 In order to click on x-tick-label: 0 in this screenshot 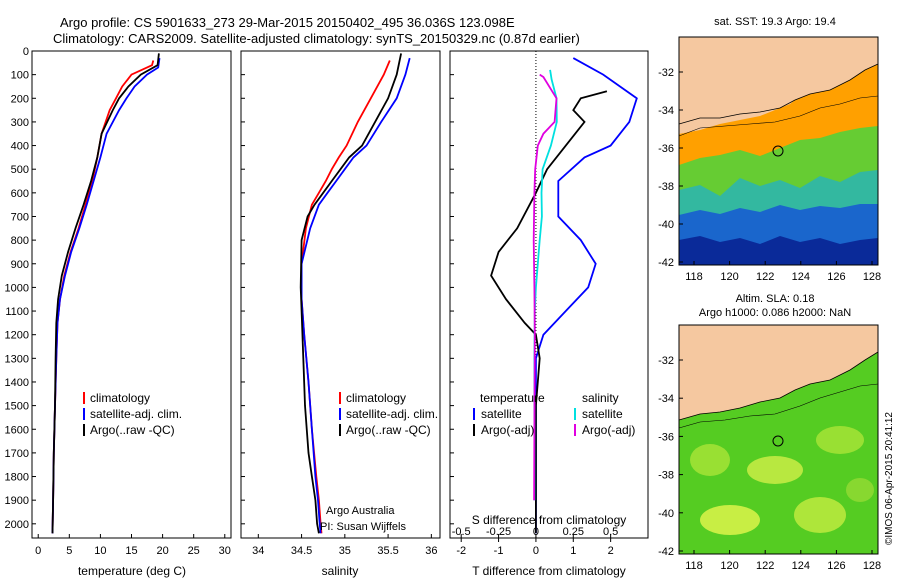, I will do `click(38, 551)`.